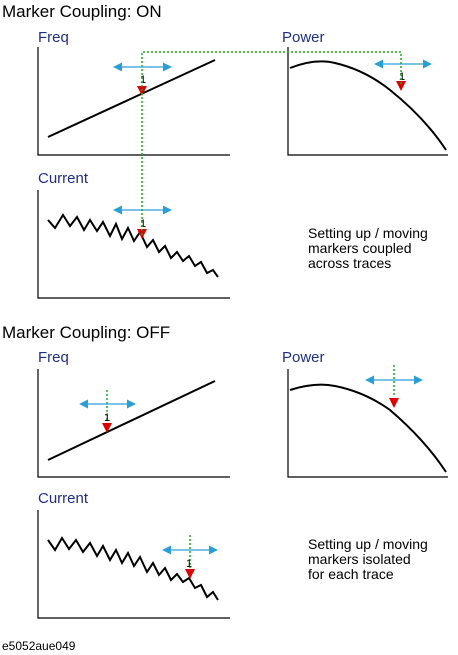 Image resolution: width=458 pixels, height=655 pixels. Describe the element at coordinates (360, 248) in the screenshot. I see `description-line-2: markers coupled` at that location.